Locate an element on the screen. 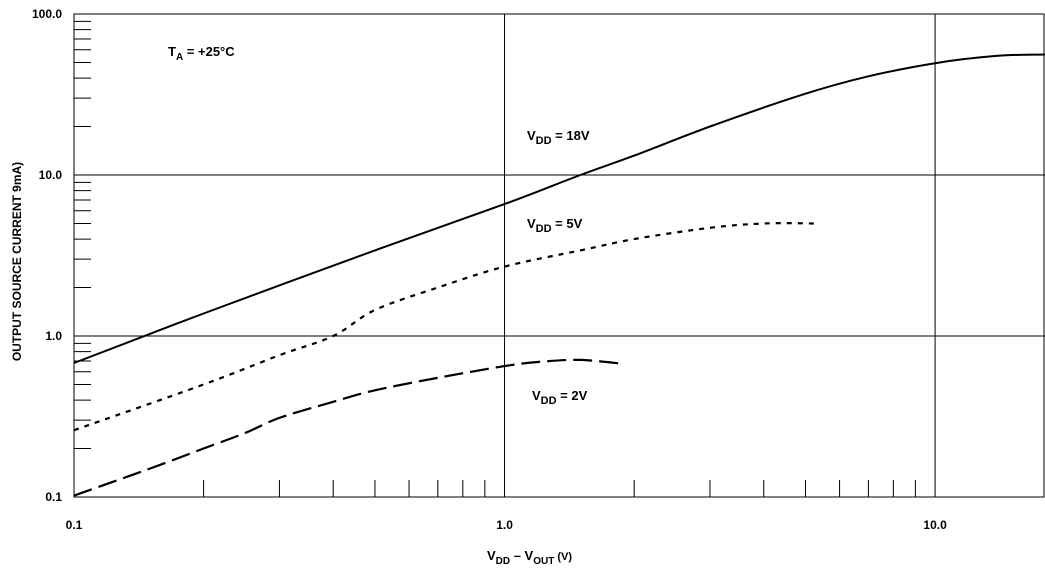  series-label-tail: = 18V is located at coordinates (571, 135).